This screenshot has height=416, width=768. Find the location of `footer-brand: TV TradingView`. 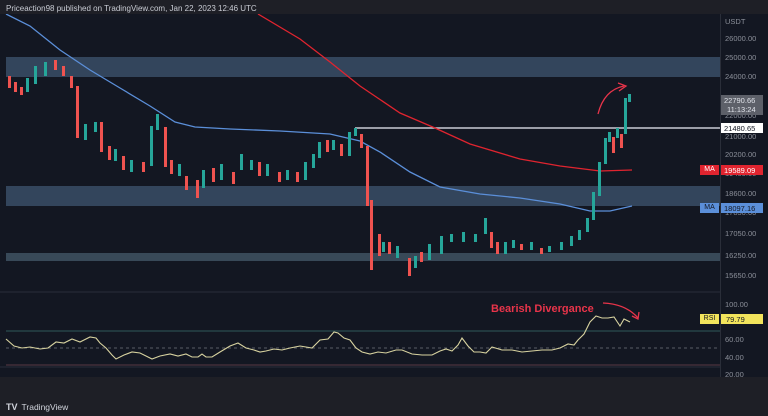

footer-brand: TV TradingView is located at coordinates (37, 407).